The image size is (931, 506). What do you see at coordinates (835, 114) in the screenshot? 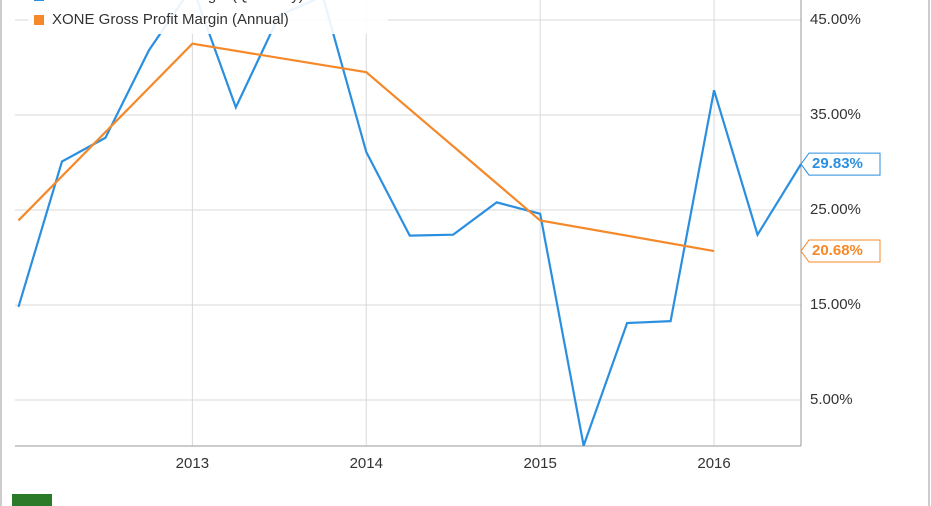
I see `y-tick-label: 35.00%` at bounding box center [835, 114].